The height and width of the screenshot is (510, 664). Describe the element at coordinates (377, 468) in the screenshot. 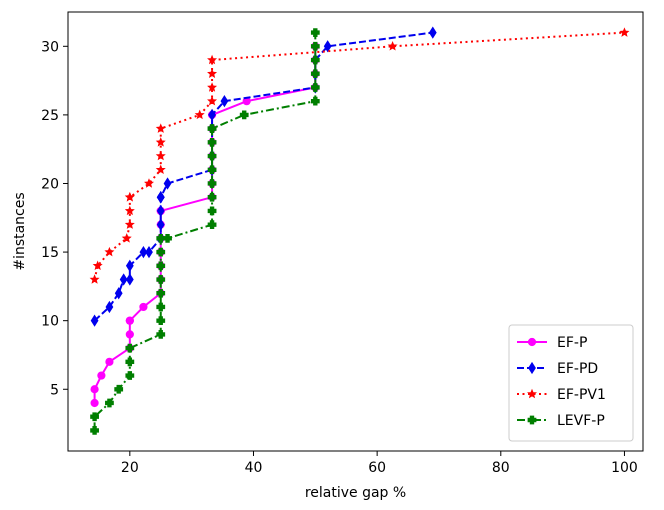

I see `x-tick-label: 60` at that location.